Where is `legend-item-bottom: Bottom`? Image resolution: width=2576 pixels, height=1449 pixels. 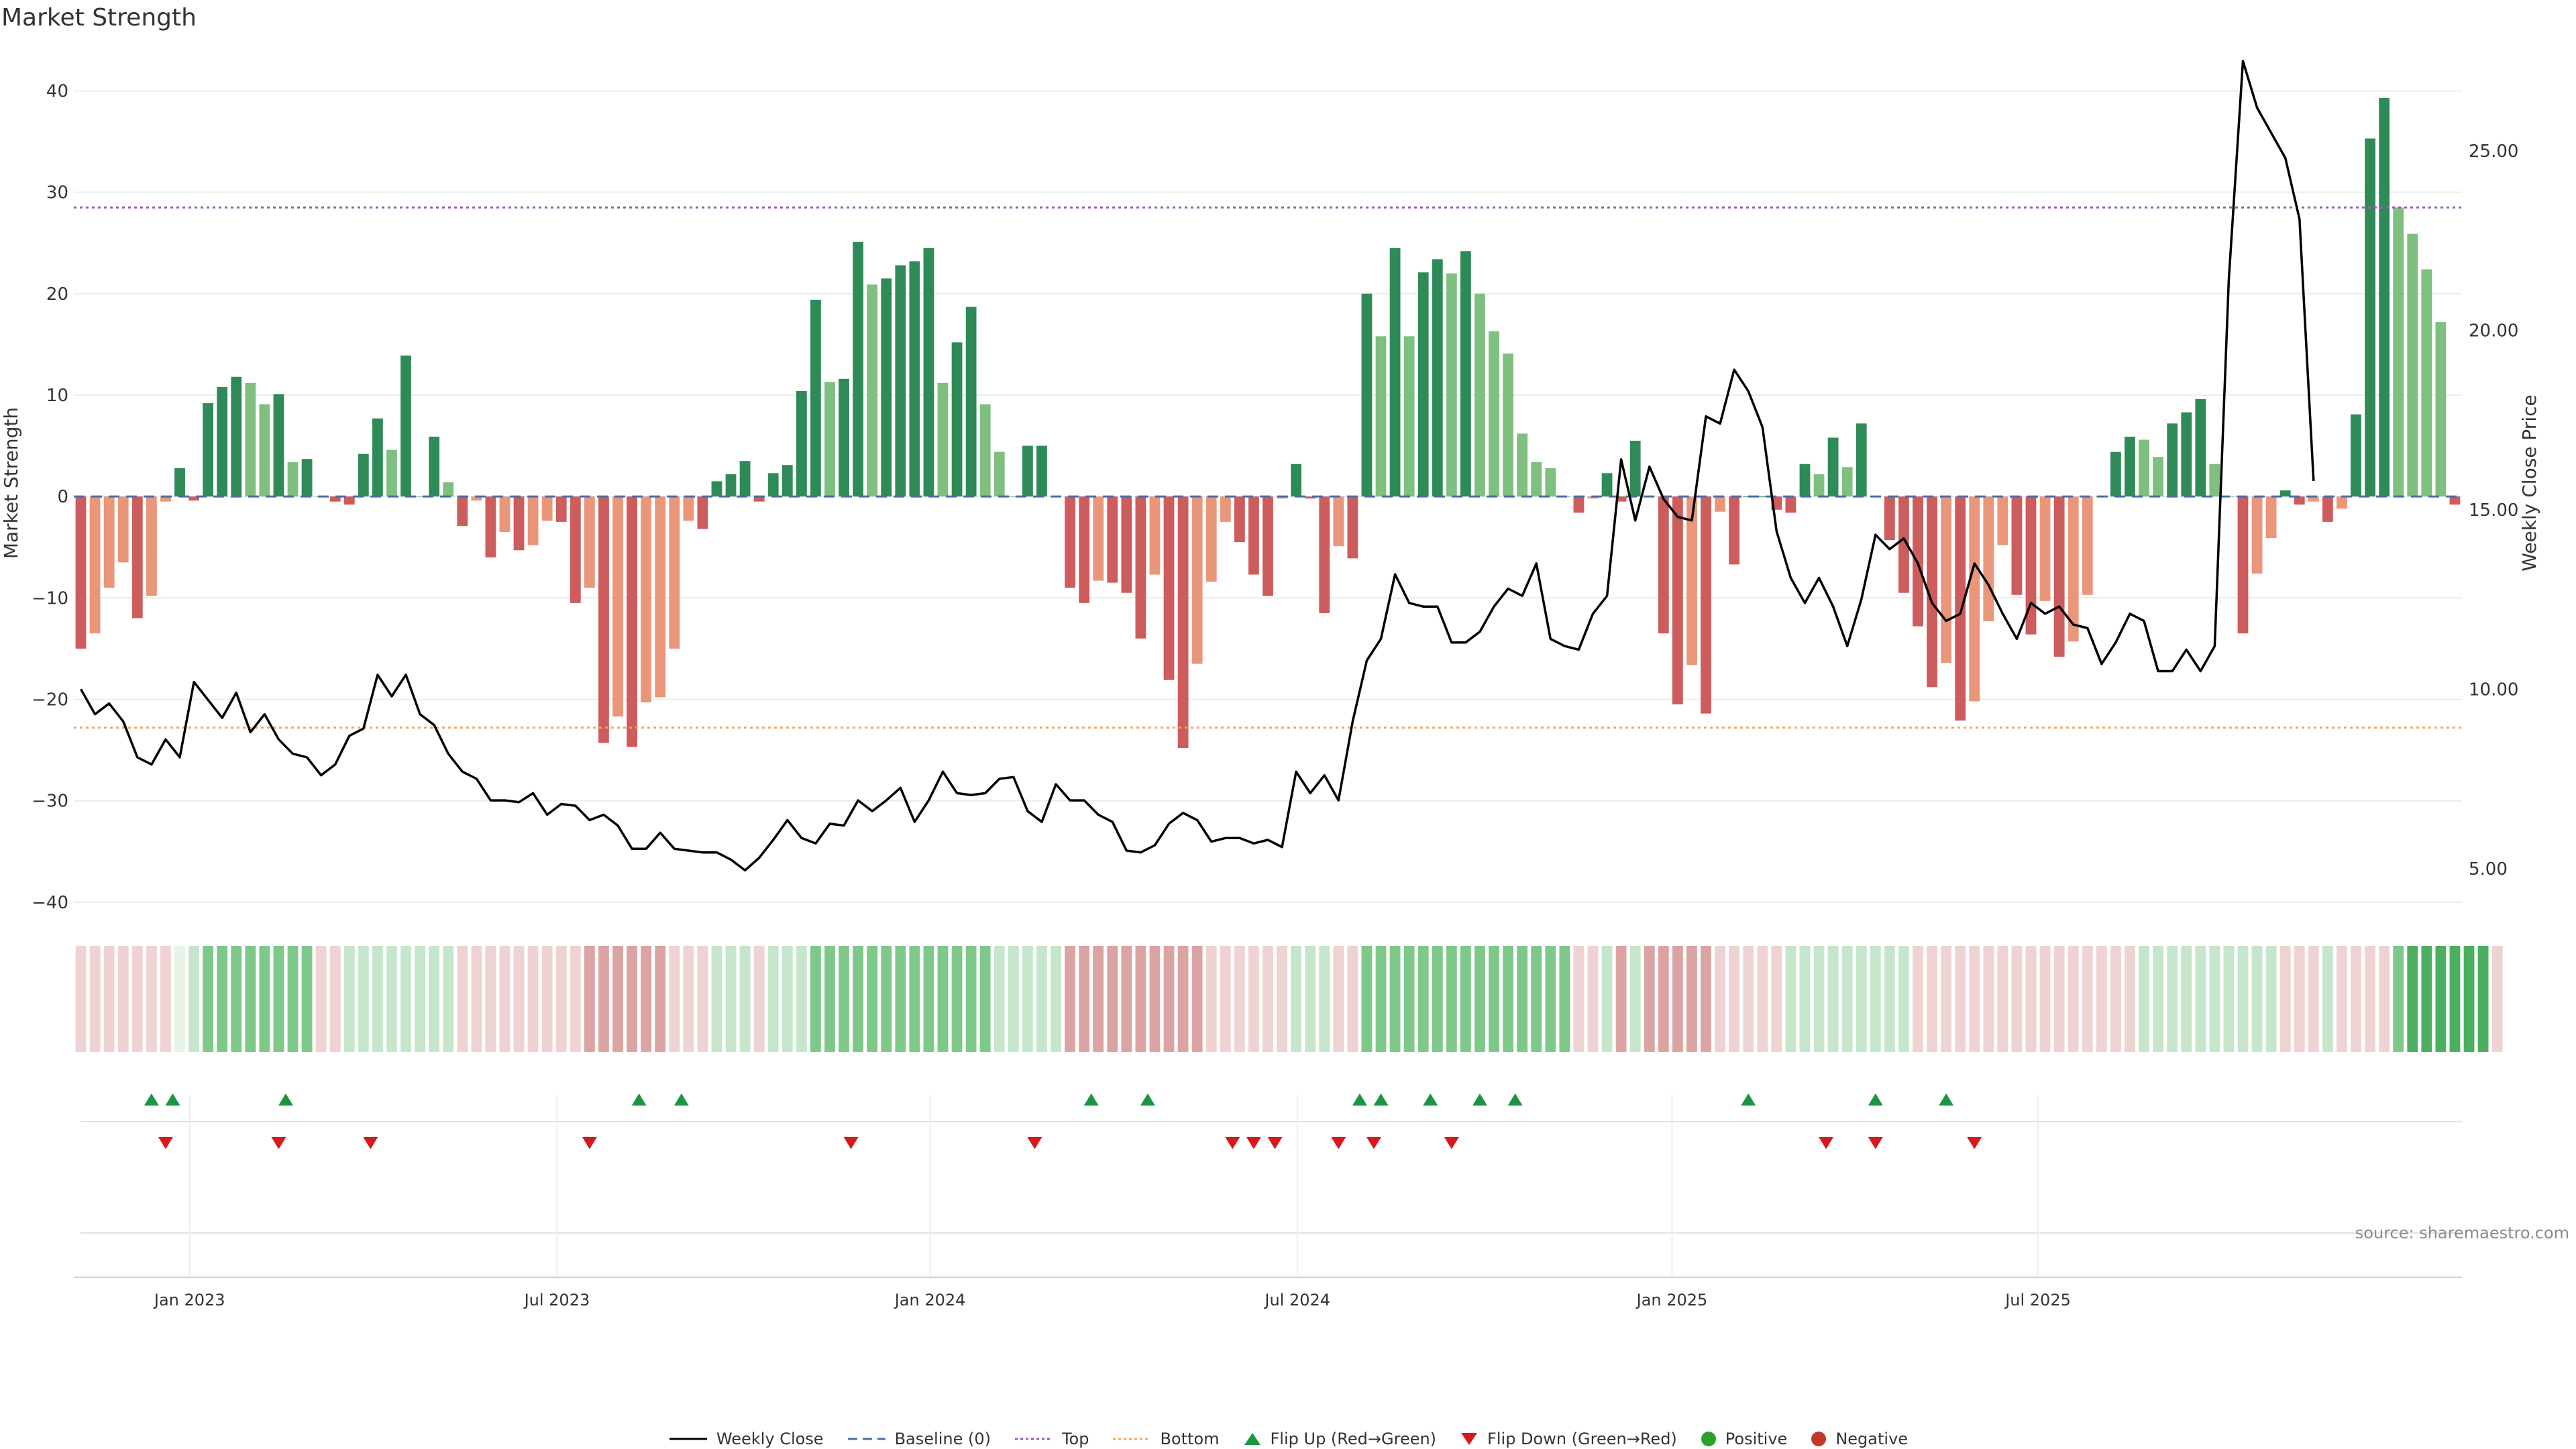 legend-item-bottom: Bottom is located at coordinates (1166, 1439).